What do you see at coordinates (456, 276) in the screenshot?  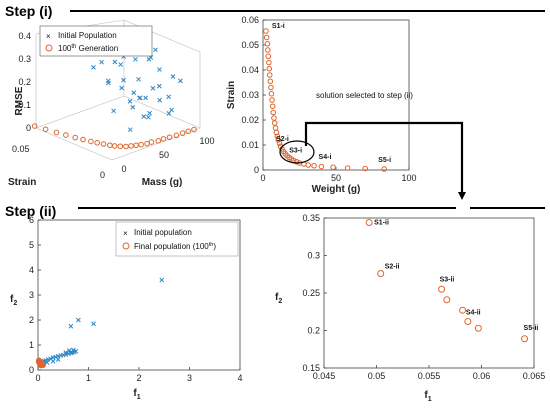 I see `panel-d-callouts: S1-ii S2-ii S3-ii S4-ii S5-ii` at bounding box center [456, 276].